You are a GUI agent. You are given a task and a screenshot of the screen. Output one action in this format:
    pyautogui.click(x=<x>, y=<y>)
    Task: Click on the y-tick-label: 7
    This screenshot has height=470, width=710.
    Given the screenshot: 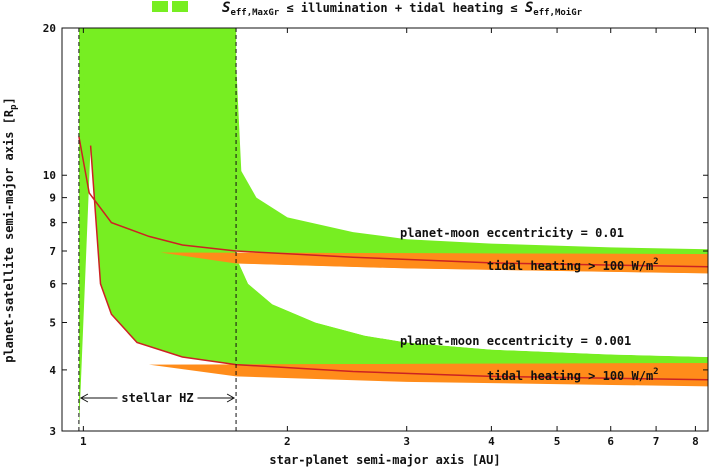 What is the action you would take?
    pyautogui.click(x=52, y=251)
    